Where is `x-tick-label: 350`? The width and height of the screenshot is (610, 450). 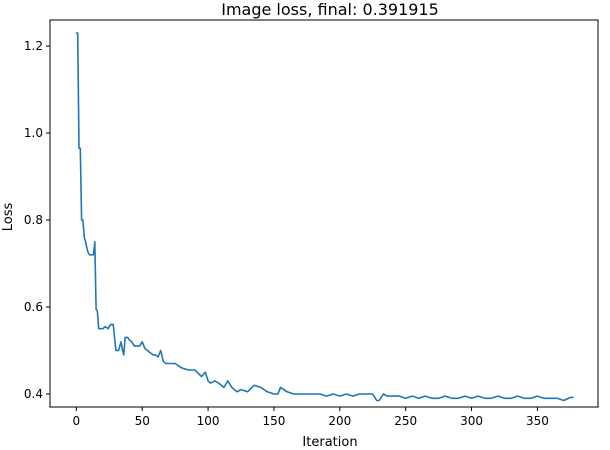 x-tick-label: 350 is located at coordinates (537, 421).